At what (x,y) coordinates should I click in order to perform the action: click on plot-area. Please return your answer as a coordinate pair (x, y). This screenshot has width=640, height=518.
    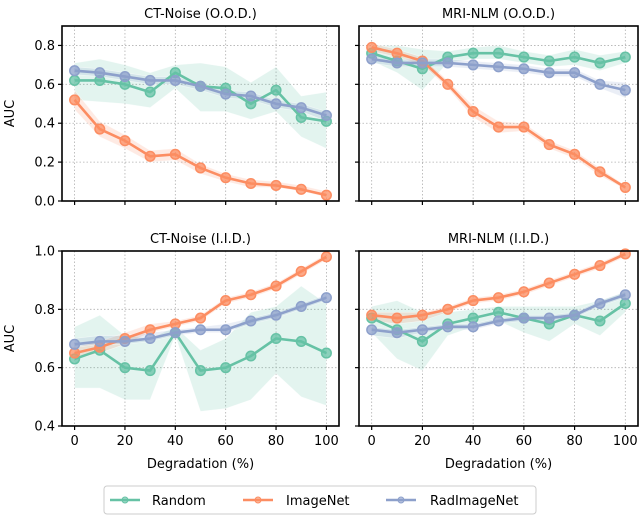
    Looking at the image, I should click on (498, 338).